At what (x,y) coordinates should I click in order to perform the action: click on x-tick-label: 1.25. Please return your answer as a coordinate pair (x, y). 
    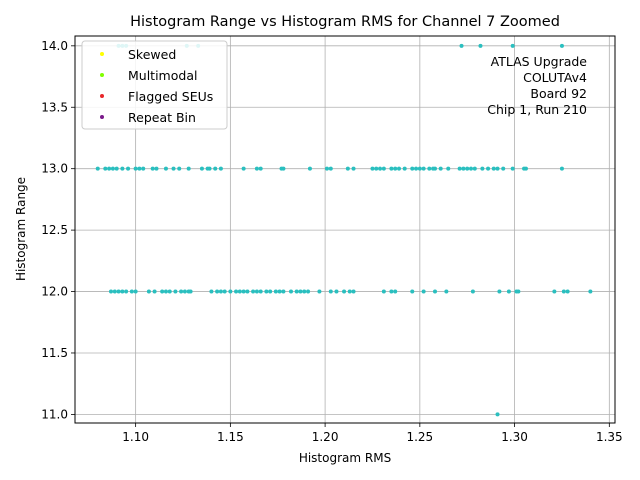
    Looking at the image, I should click on (419, 437).